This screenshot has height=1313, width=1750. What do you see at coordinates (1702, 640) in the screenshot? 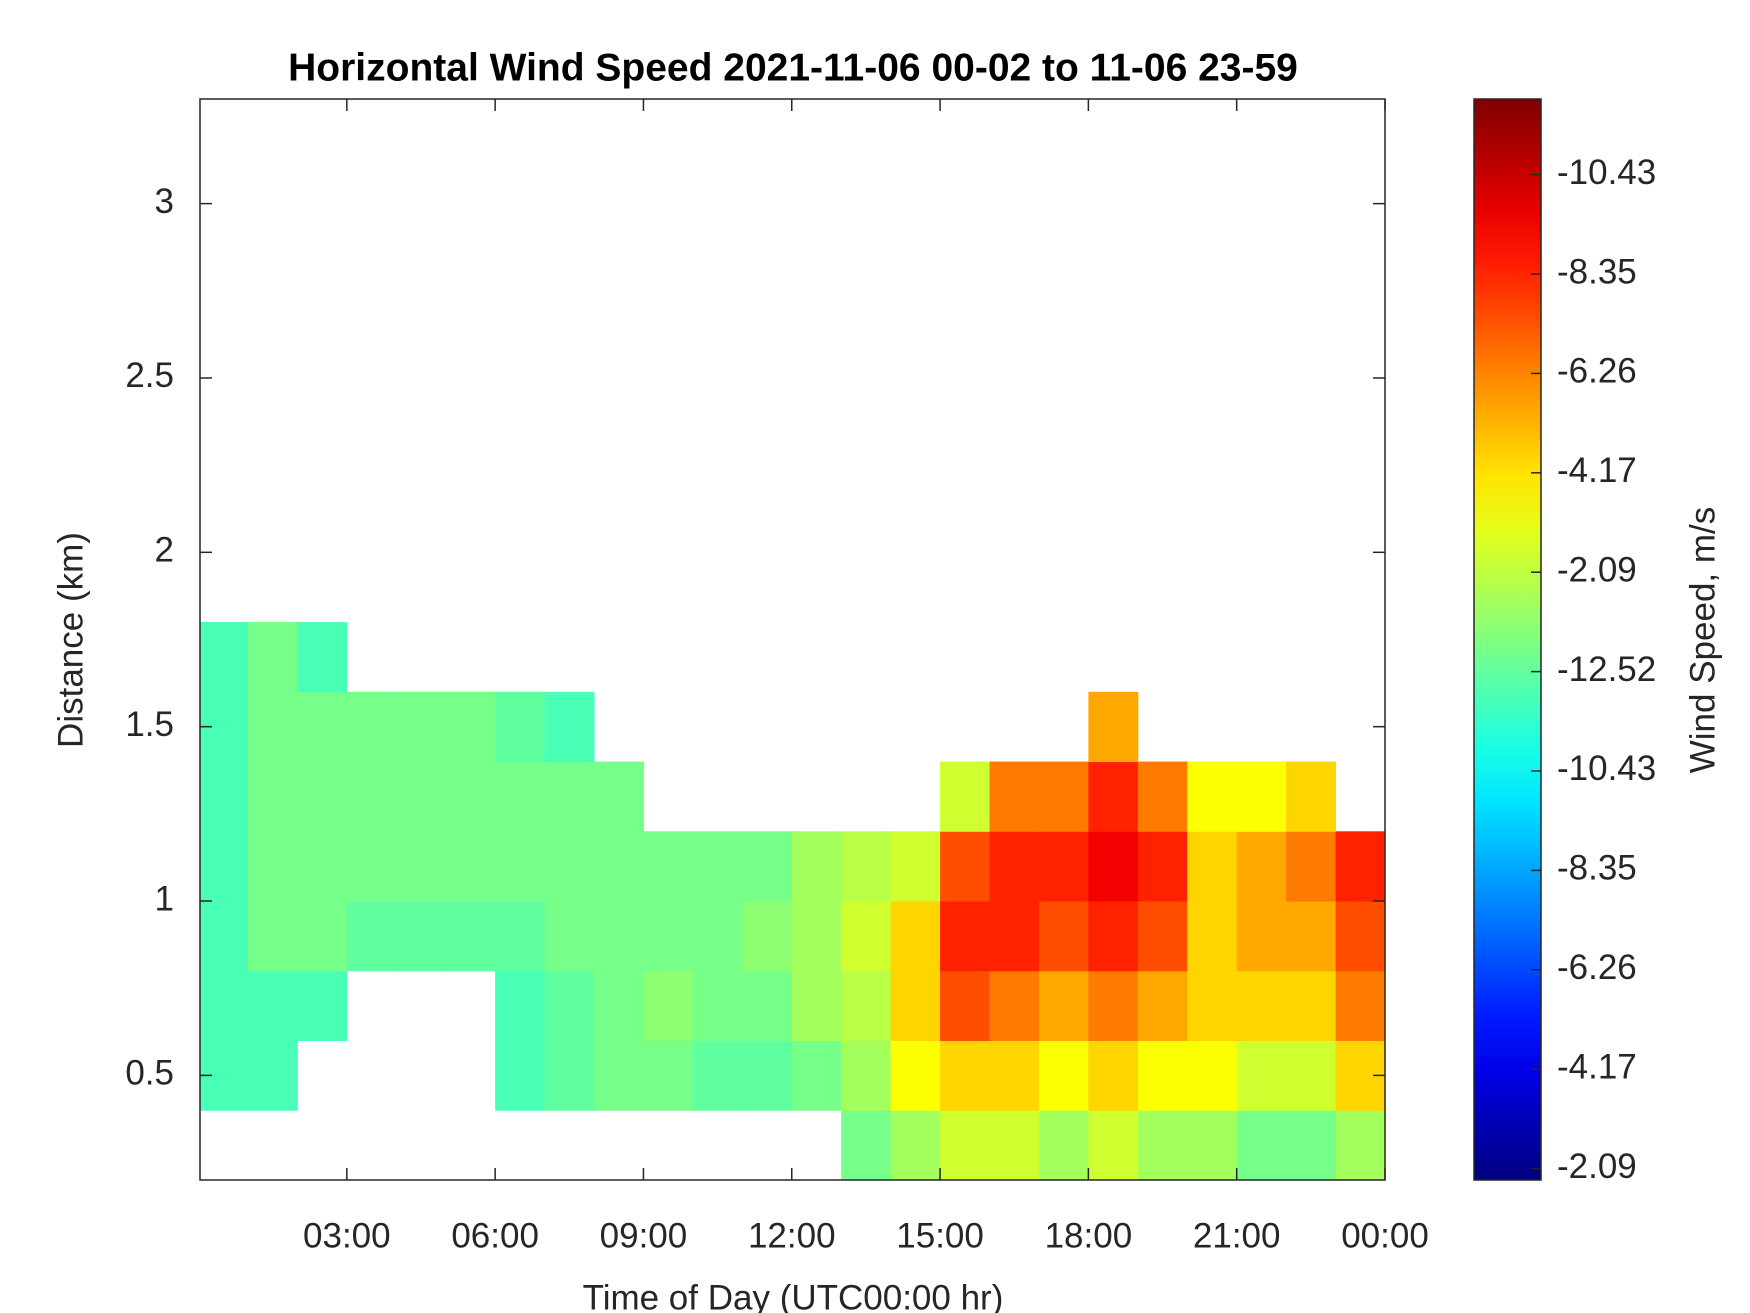
I see `colorbar-label: Wind Speed, m/s` at bounding box center [1702, 640].